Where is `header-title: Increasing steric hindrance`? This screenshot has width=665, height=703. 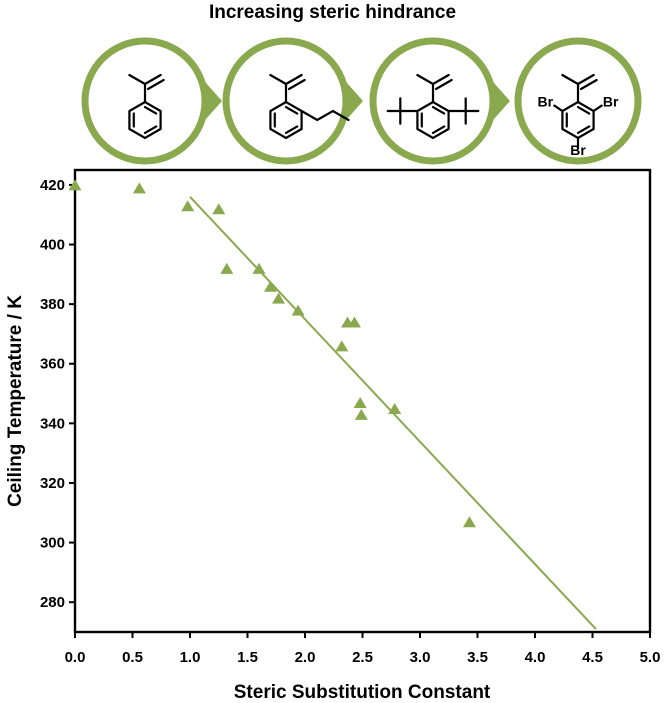 header-title: Increasing steric hindrance is located at coordinates (332, 12).